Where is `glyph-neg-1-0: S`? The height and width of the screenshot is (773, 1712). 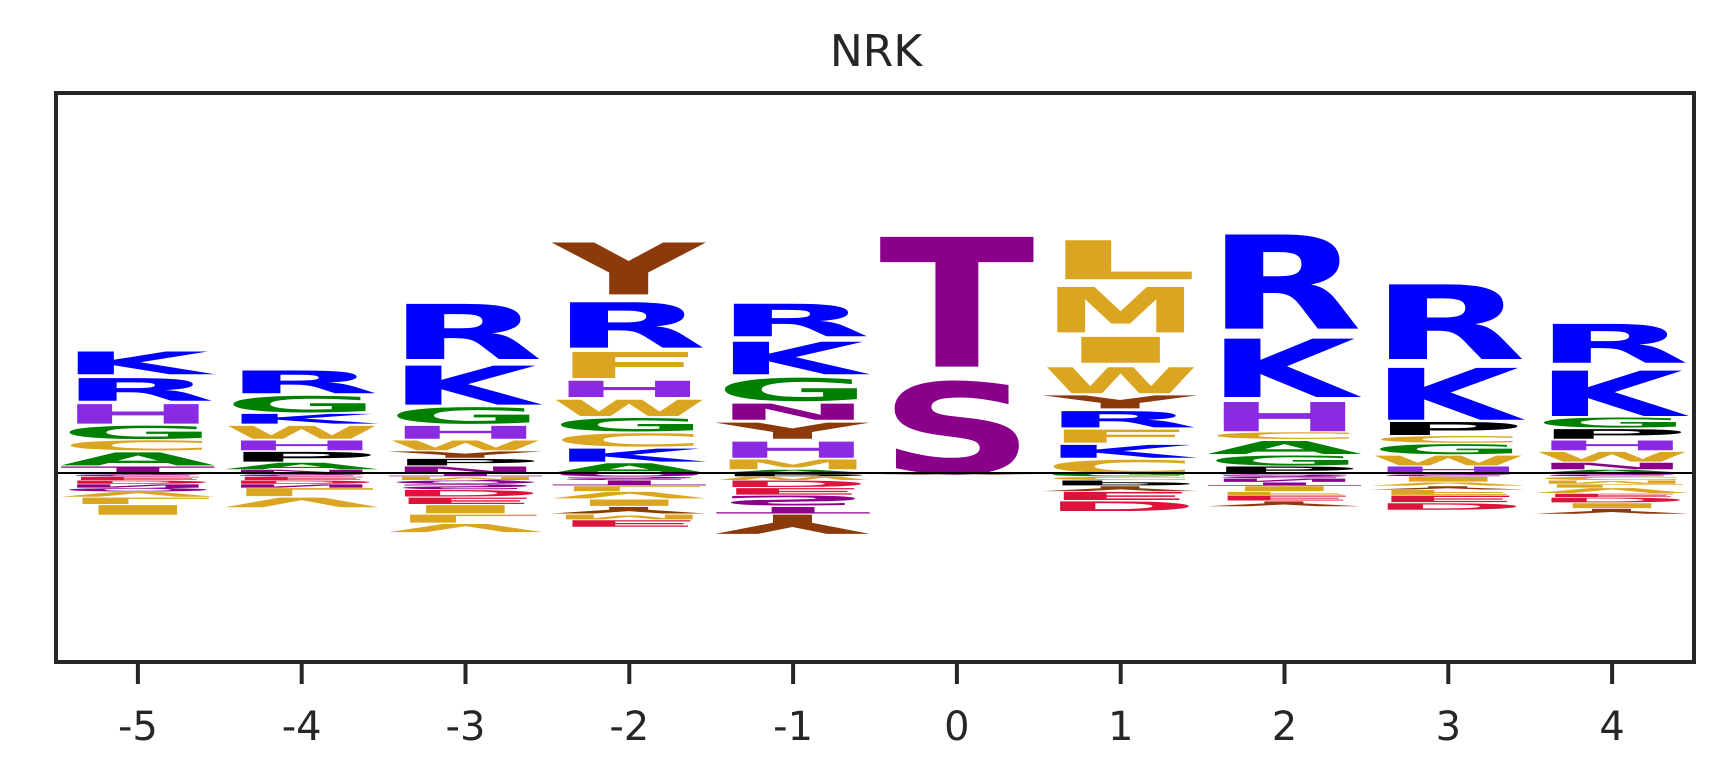
glyph-neg-1-0: S is located at coordinates (302, 474).